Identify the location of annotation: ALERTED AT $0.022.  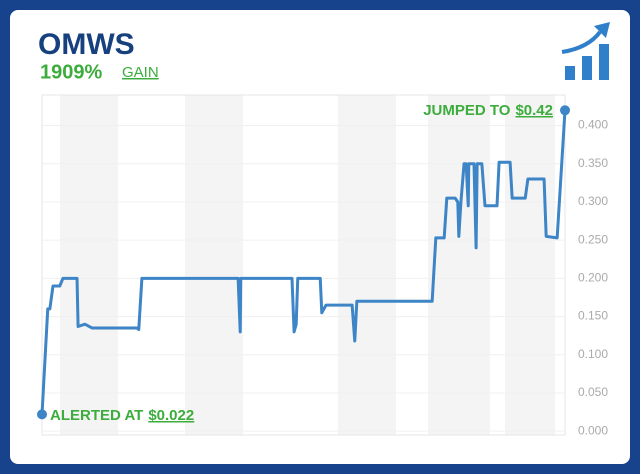
(122, 415).